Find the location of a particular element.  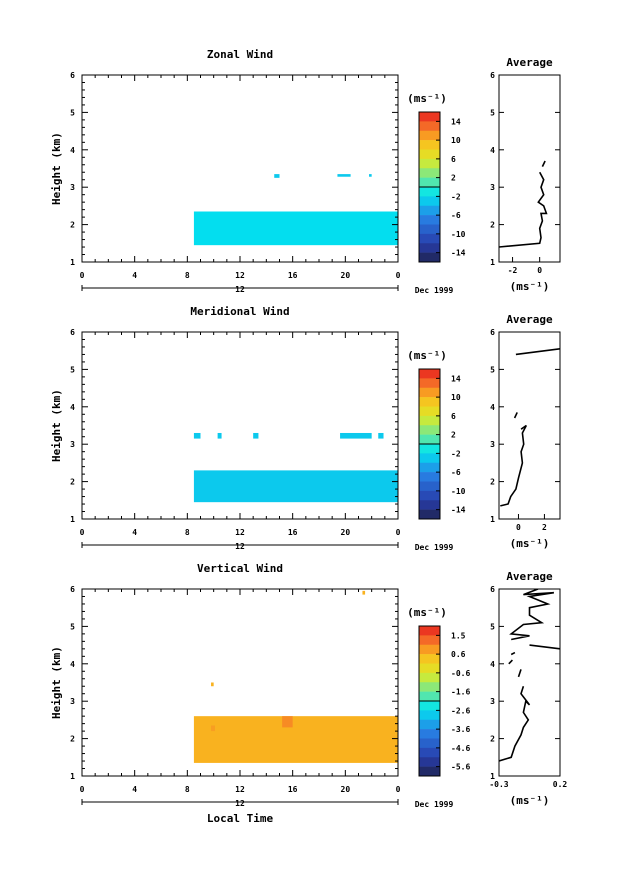

average-y-tick-label: 6 is located at coordinates (492, 589).